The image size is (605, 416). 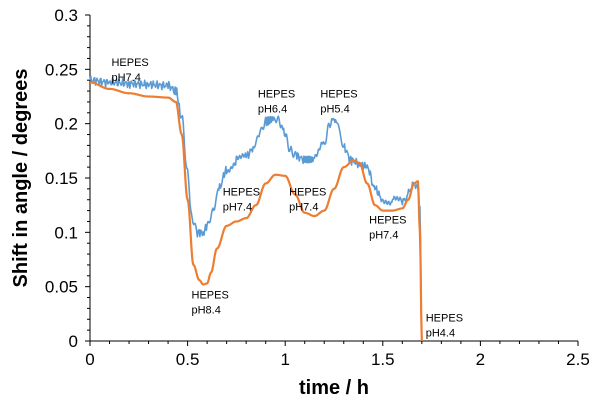 What do you see at coordinates (284, 359) in the screenshot?
I see `x-tick-label: 1` at bounding box center [284, 359].